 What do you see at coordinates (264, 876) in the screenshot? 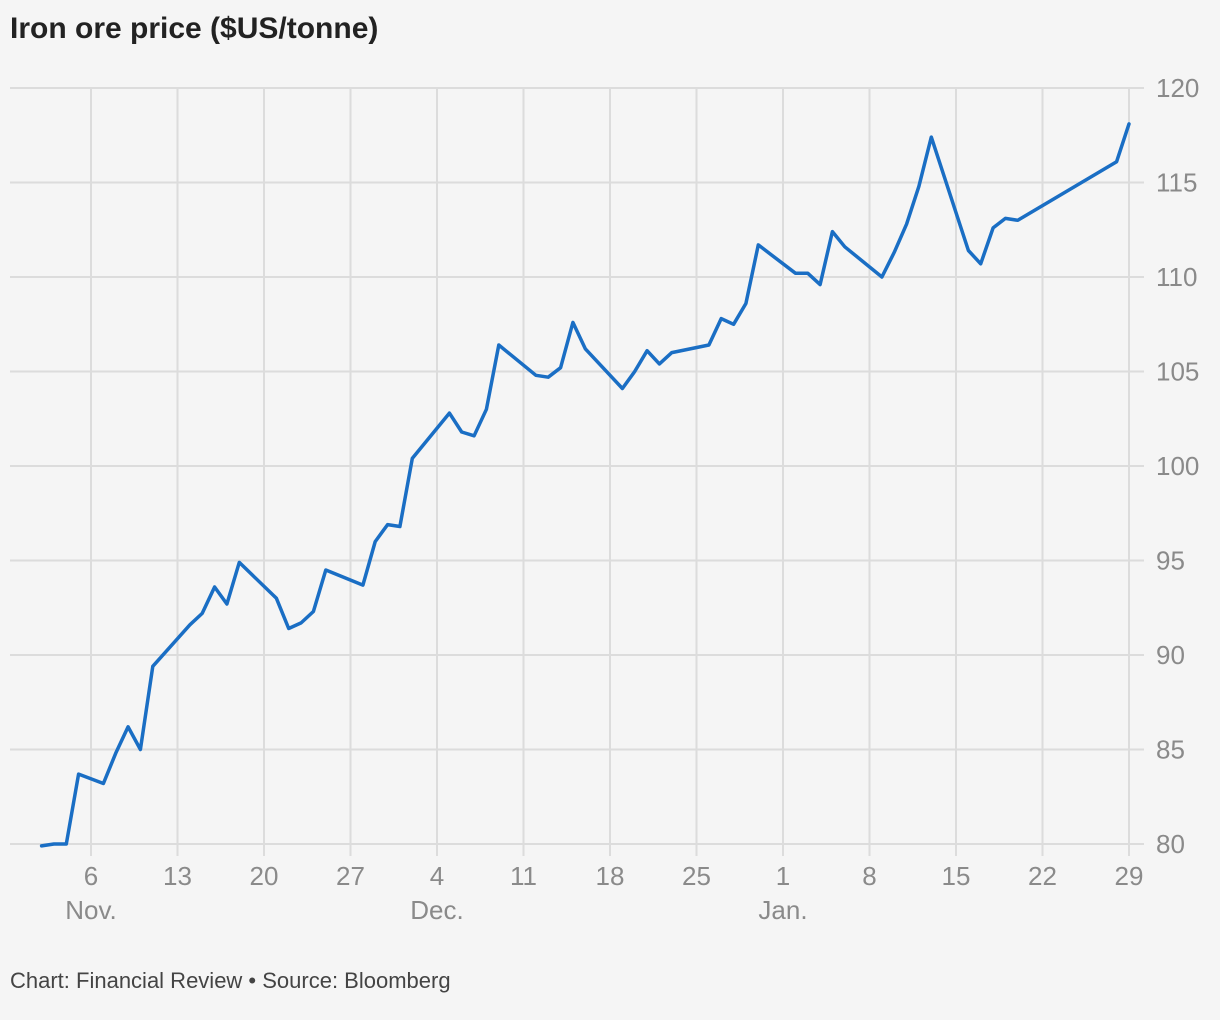
I see `x-tick-label: 20` at bounding box center [264, 876].